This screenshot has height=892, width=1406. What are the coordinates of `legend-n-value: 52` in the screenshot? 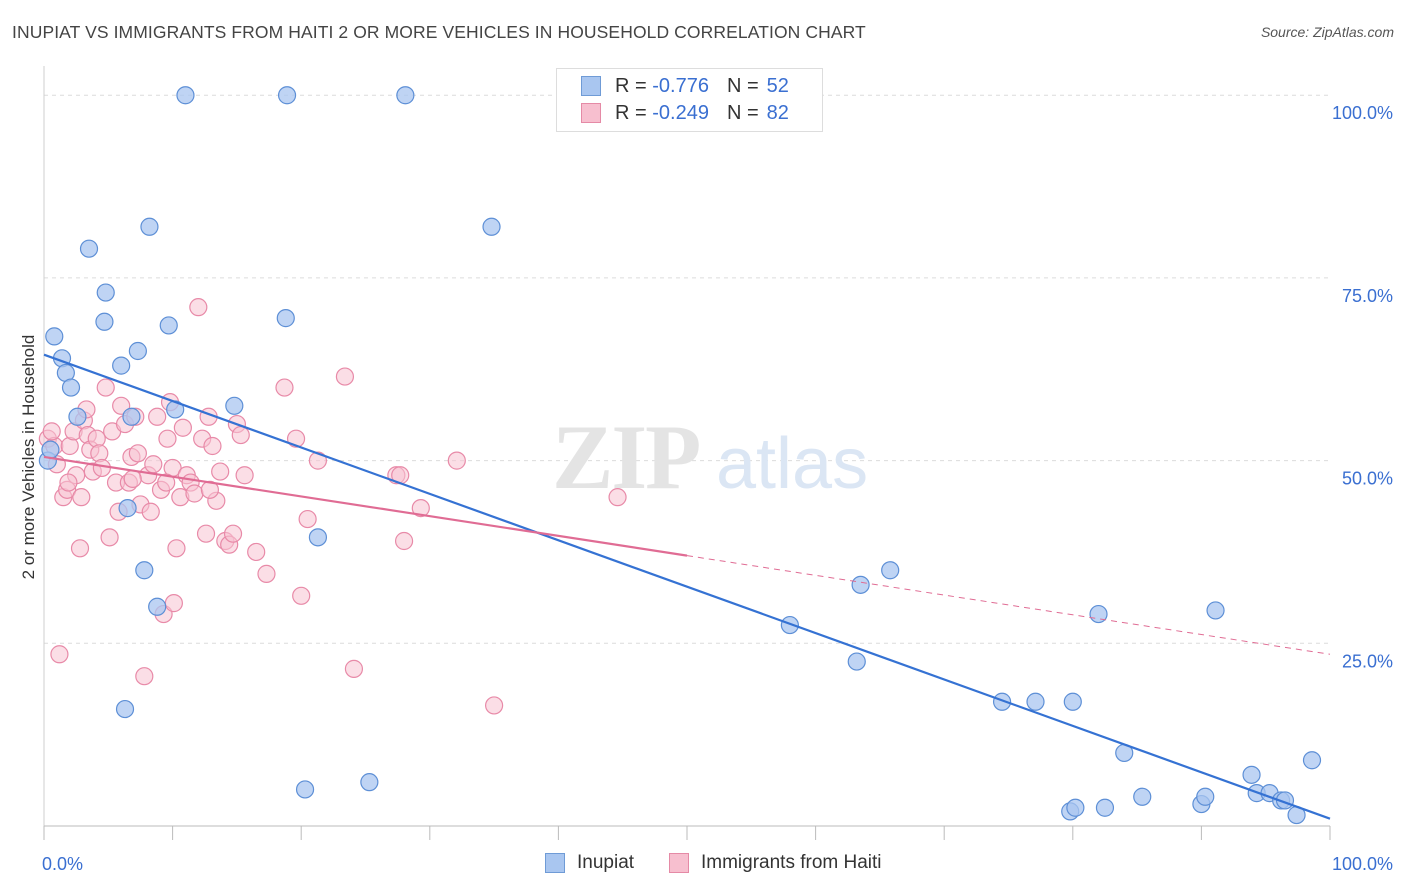 It's located at (777, 85).